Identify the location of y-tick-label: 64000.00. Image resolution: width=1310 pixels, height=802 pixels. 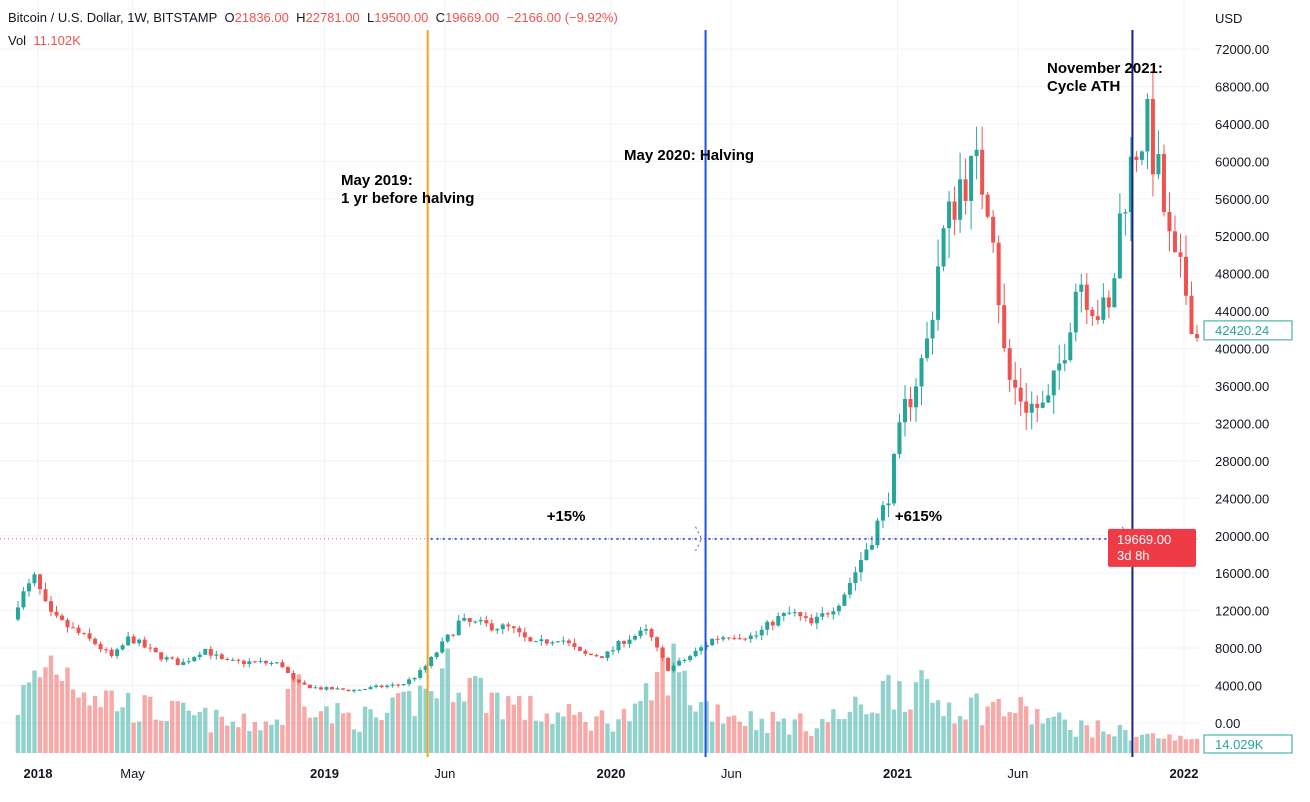
(1242, 124).